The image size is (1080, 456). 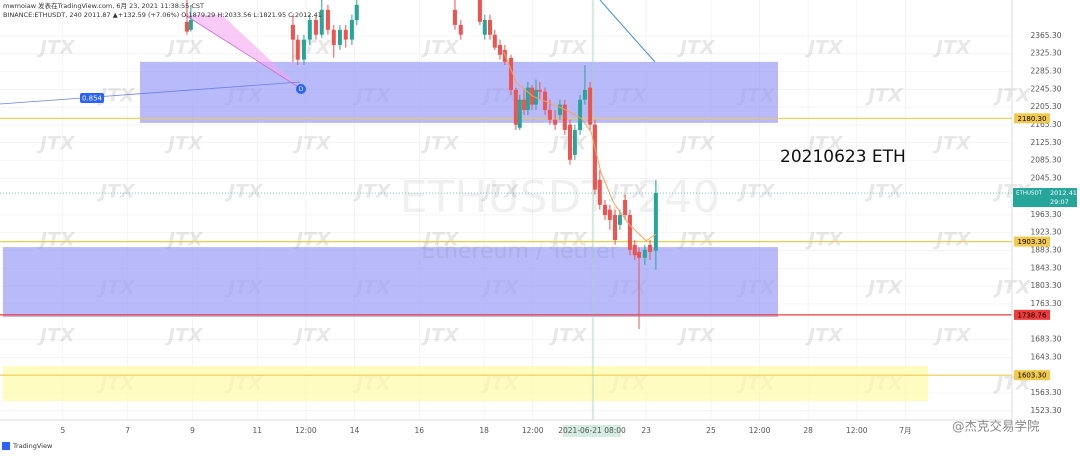 I want to click on y-tick-label: 1883.30, so click(x=1045, y=250).